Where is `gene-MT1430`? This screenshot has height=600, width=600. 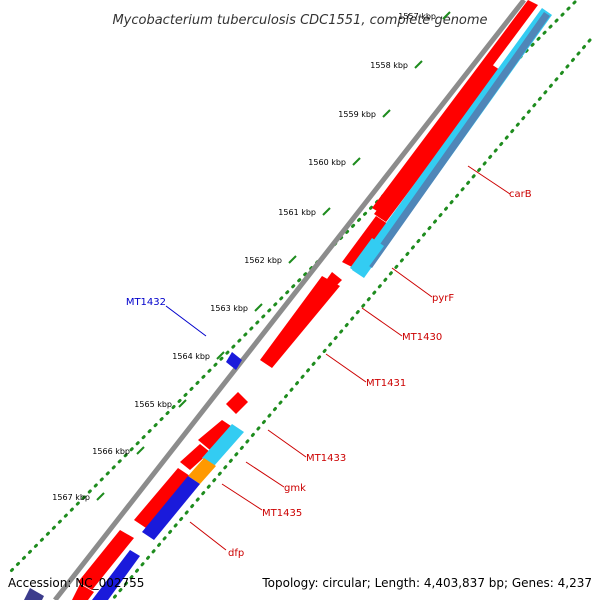 gene-MT1430 is located at coordinates (300, 322).